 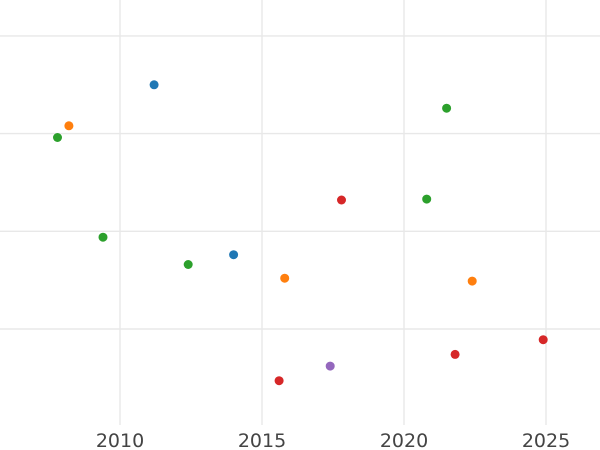 I want to click on x-tick-label: 2025, so click(x=546, y=440).